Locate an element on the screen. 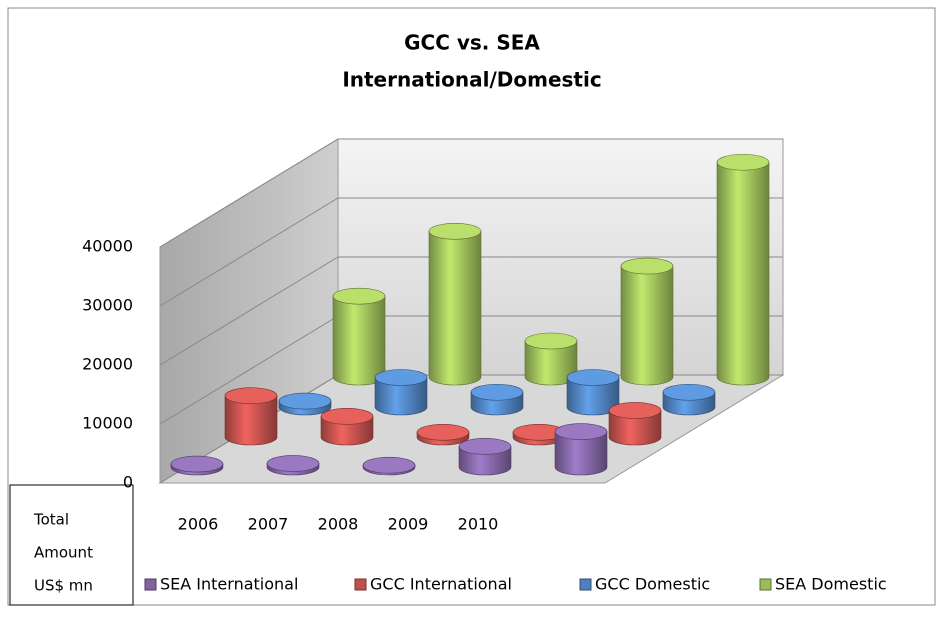 The height and width of the screenshot is (618, 943). y-tick-label: 40000 is located at coordinates (107, 246).